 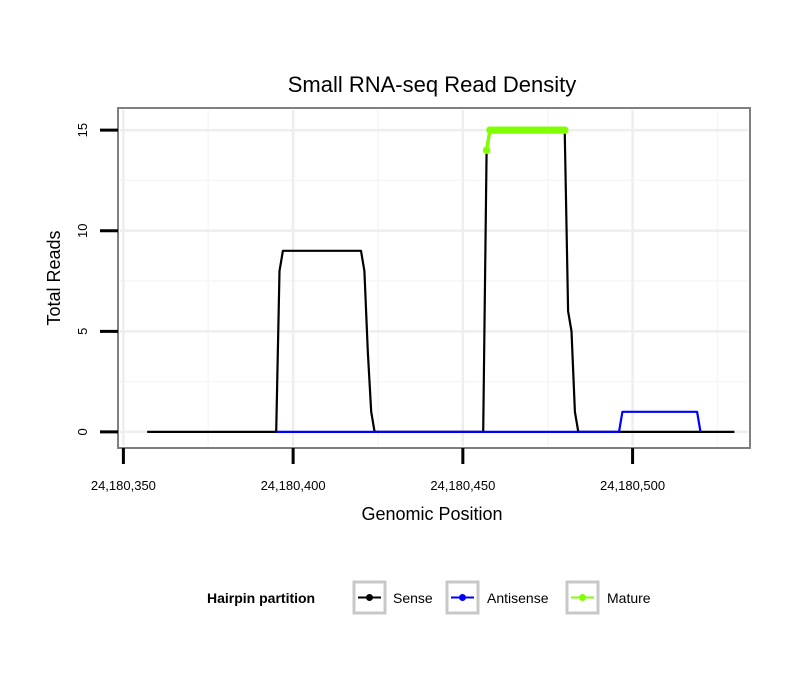 I want to click on y-tick-label-3: 15, so click(x=82, y=130).